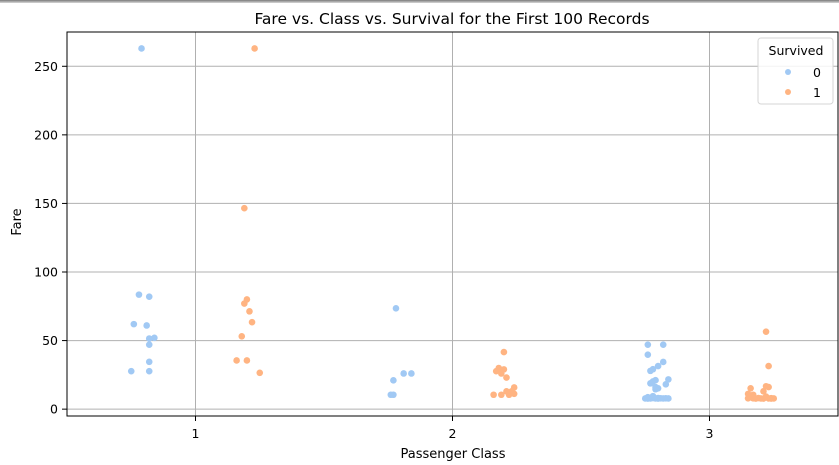  What do you see at coordinates (453, 433) in the screenshot?
I see `x-tick-label: 2` at bounding box center [453, 433].